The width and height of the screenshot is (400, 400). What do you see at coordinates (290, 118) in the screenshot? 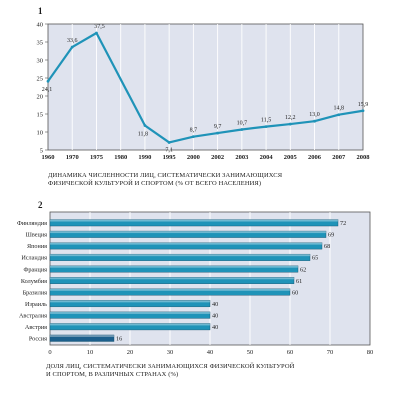
I see `data-label: 12,2` at bounding box center [290, 118].